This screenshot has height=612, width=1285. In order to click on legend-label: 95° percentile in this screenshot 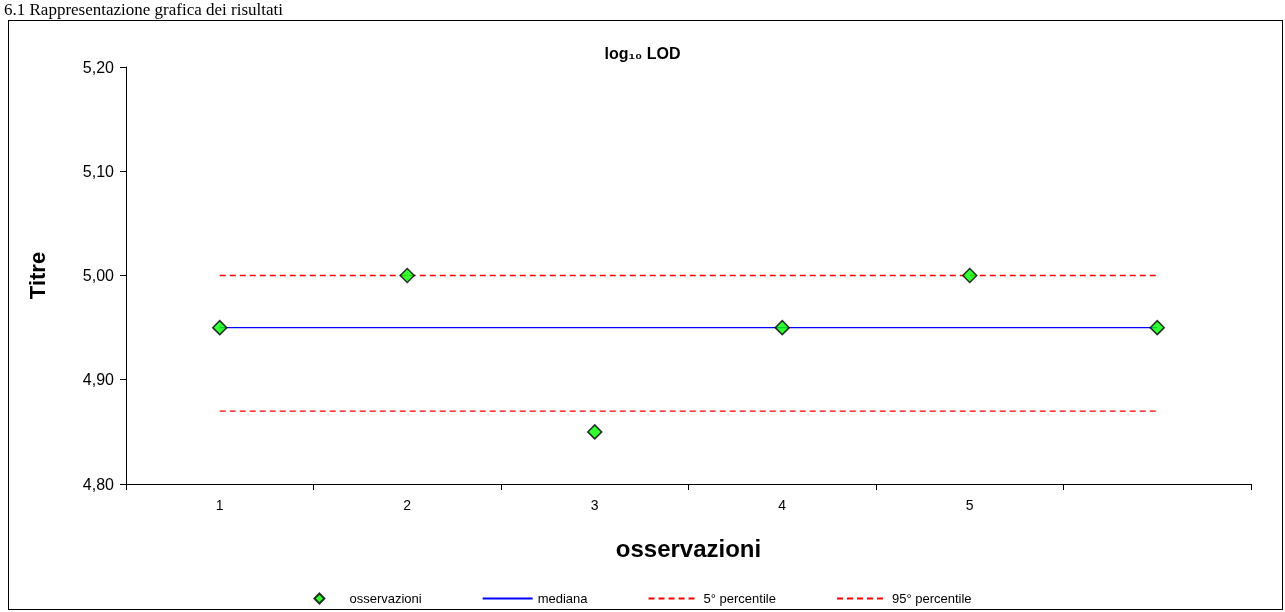, I will do `click(931, 598)`.